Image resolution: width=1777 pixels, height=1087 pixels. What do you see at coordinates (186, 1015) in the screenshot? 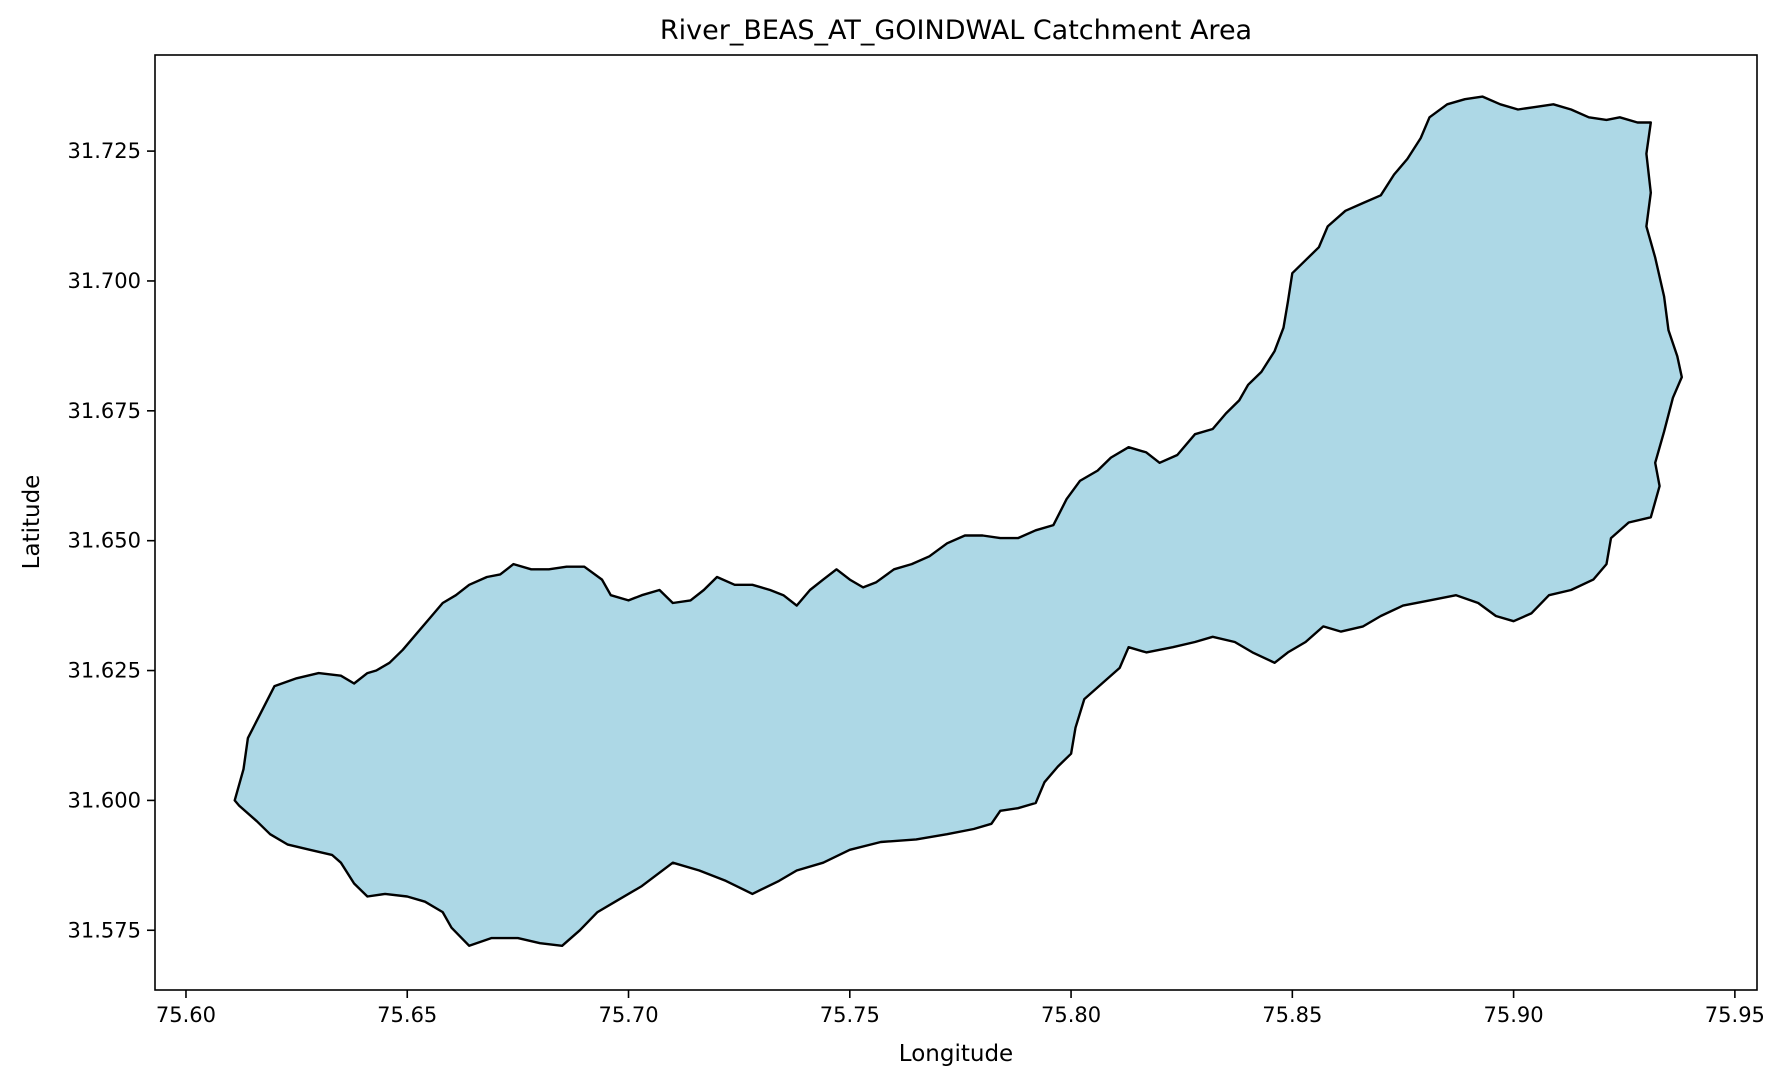
I see `x-tick-label: 75.60` at bounding box center [186, 1015].